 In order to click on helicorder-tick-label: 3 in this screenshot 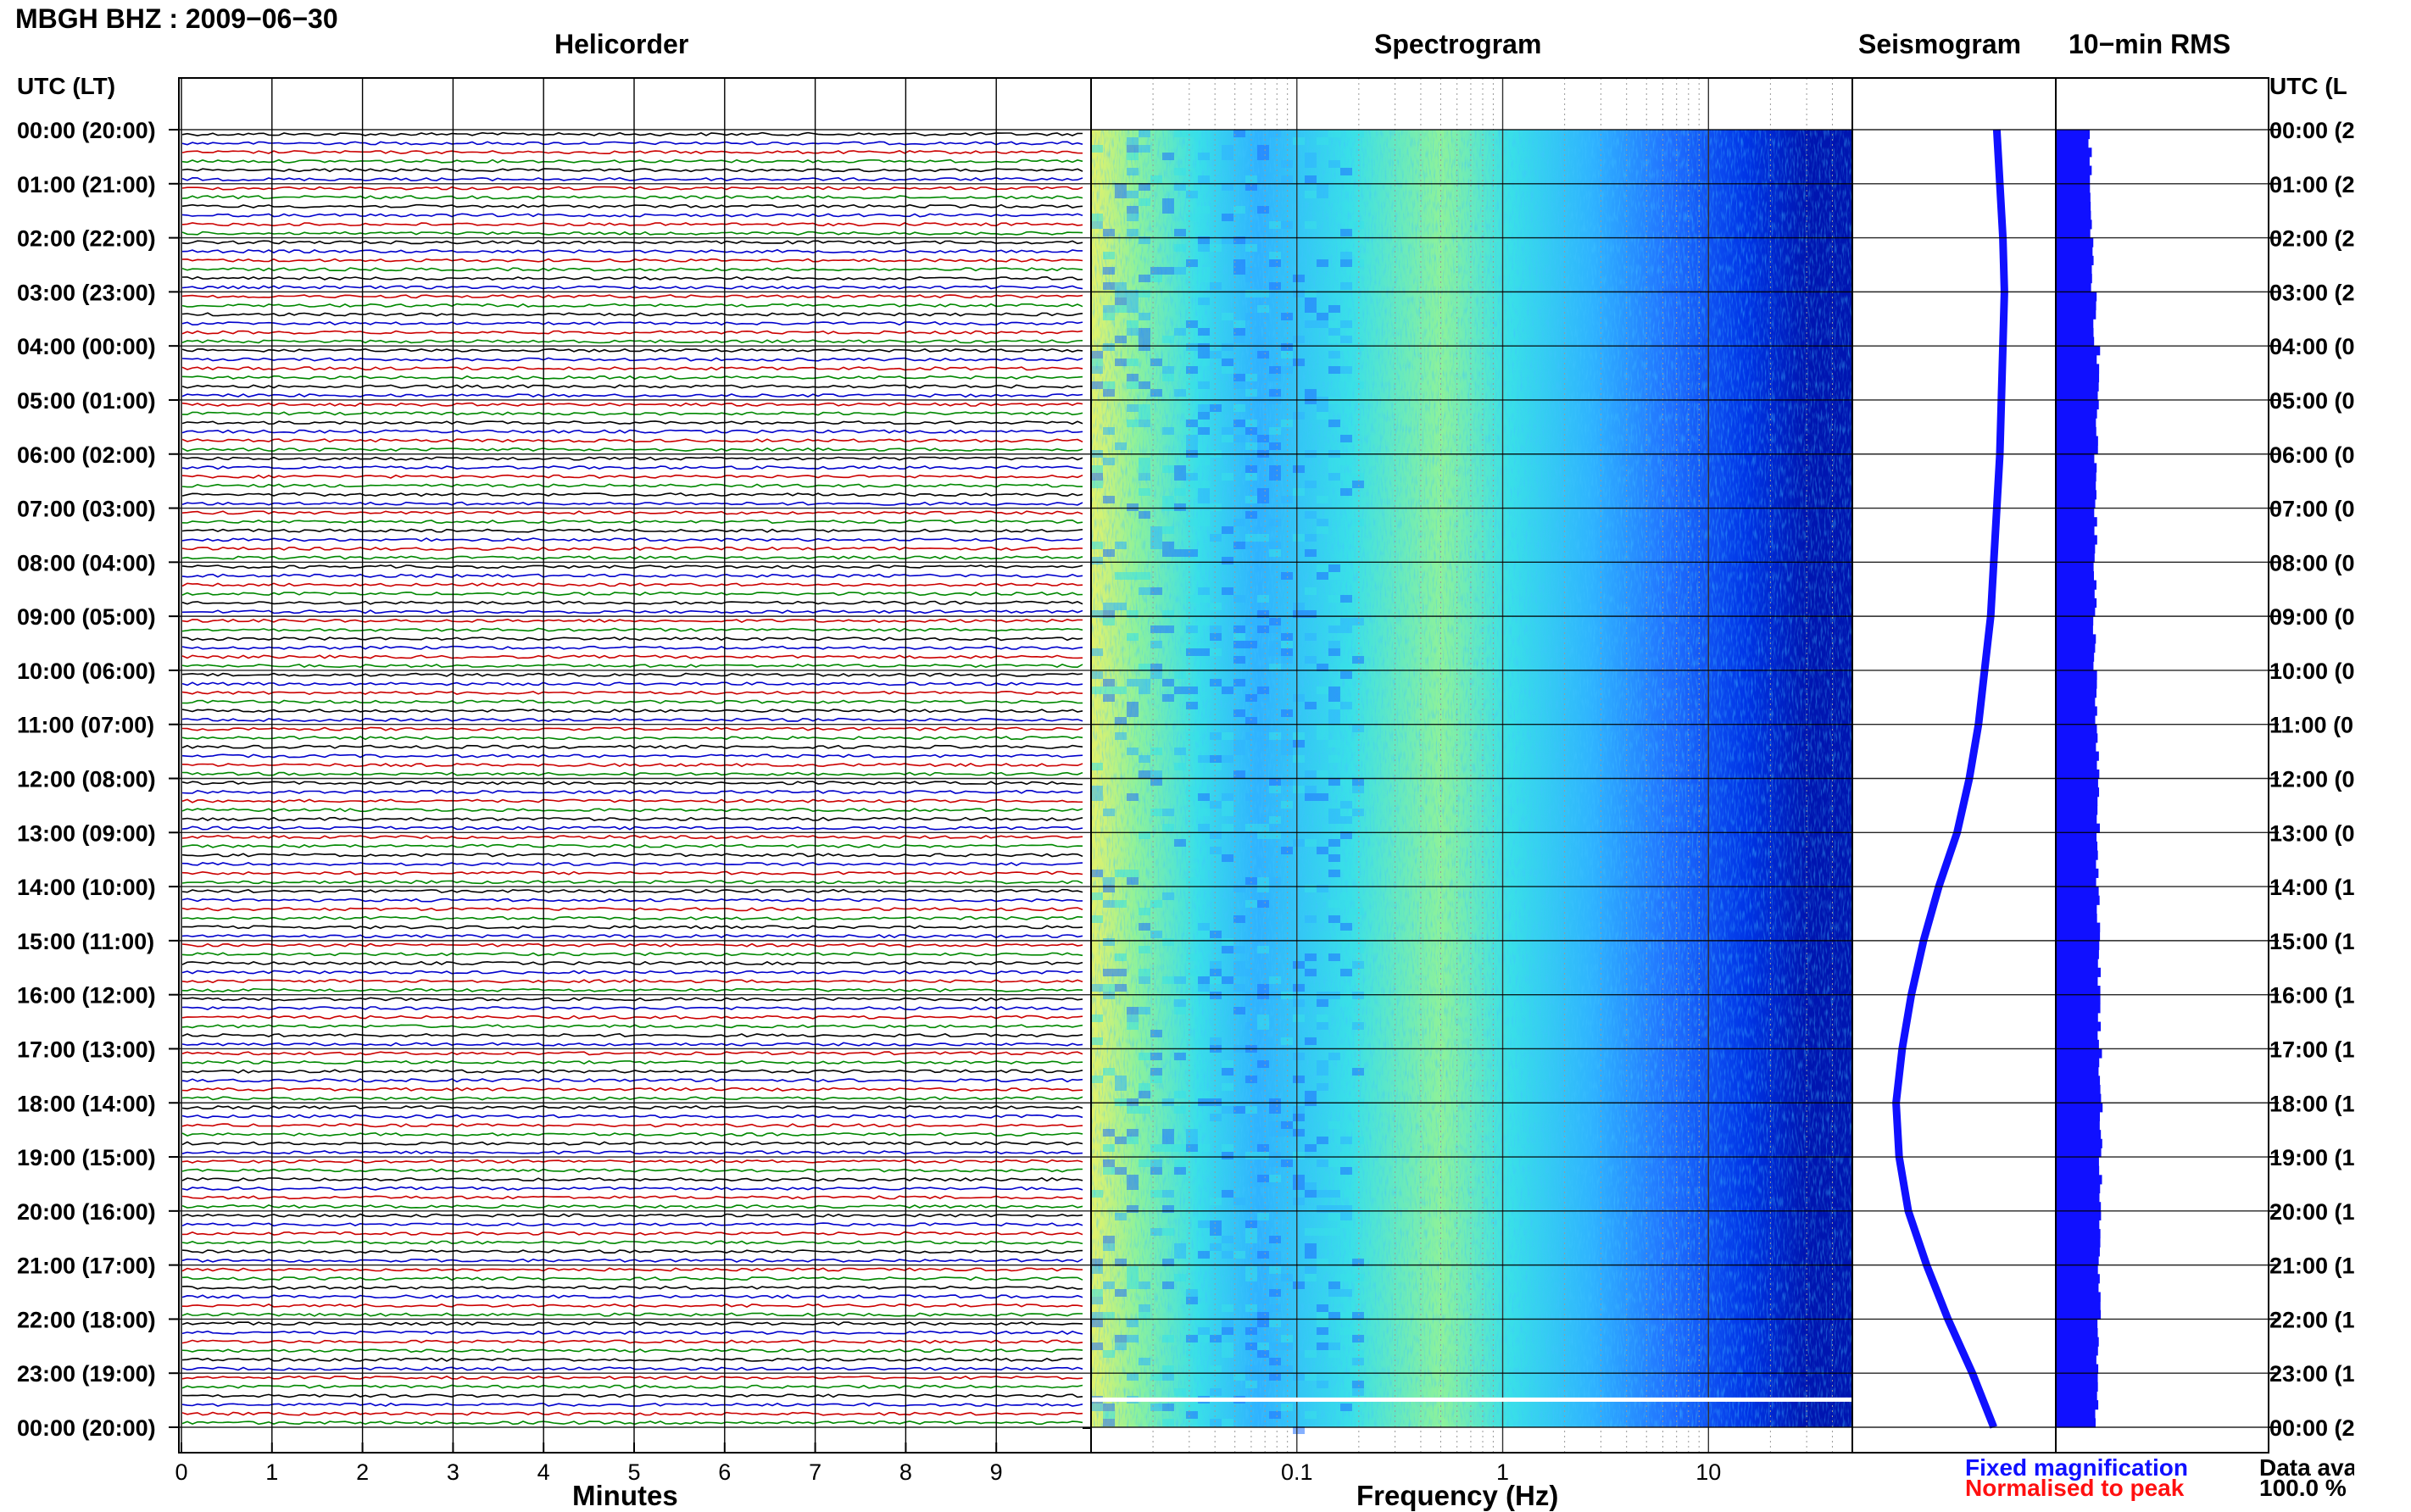, I will do `click(453, 1472)`.